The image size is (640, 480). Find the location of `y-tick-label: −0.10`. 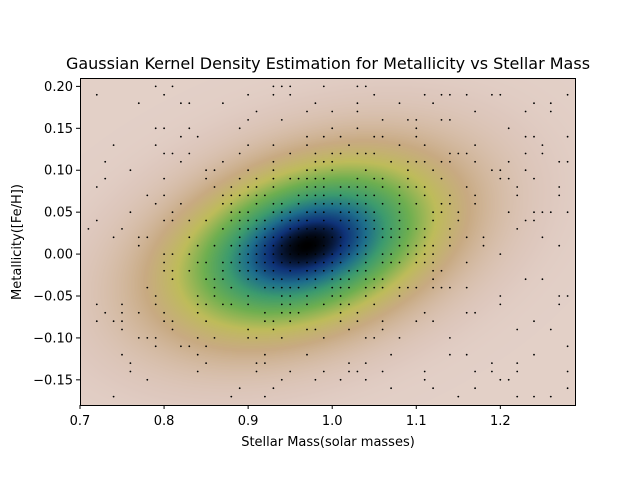

y-tick-label: −0.10 is located at coordinates (53, 338).